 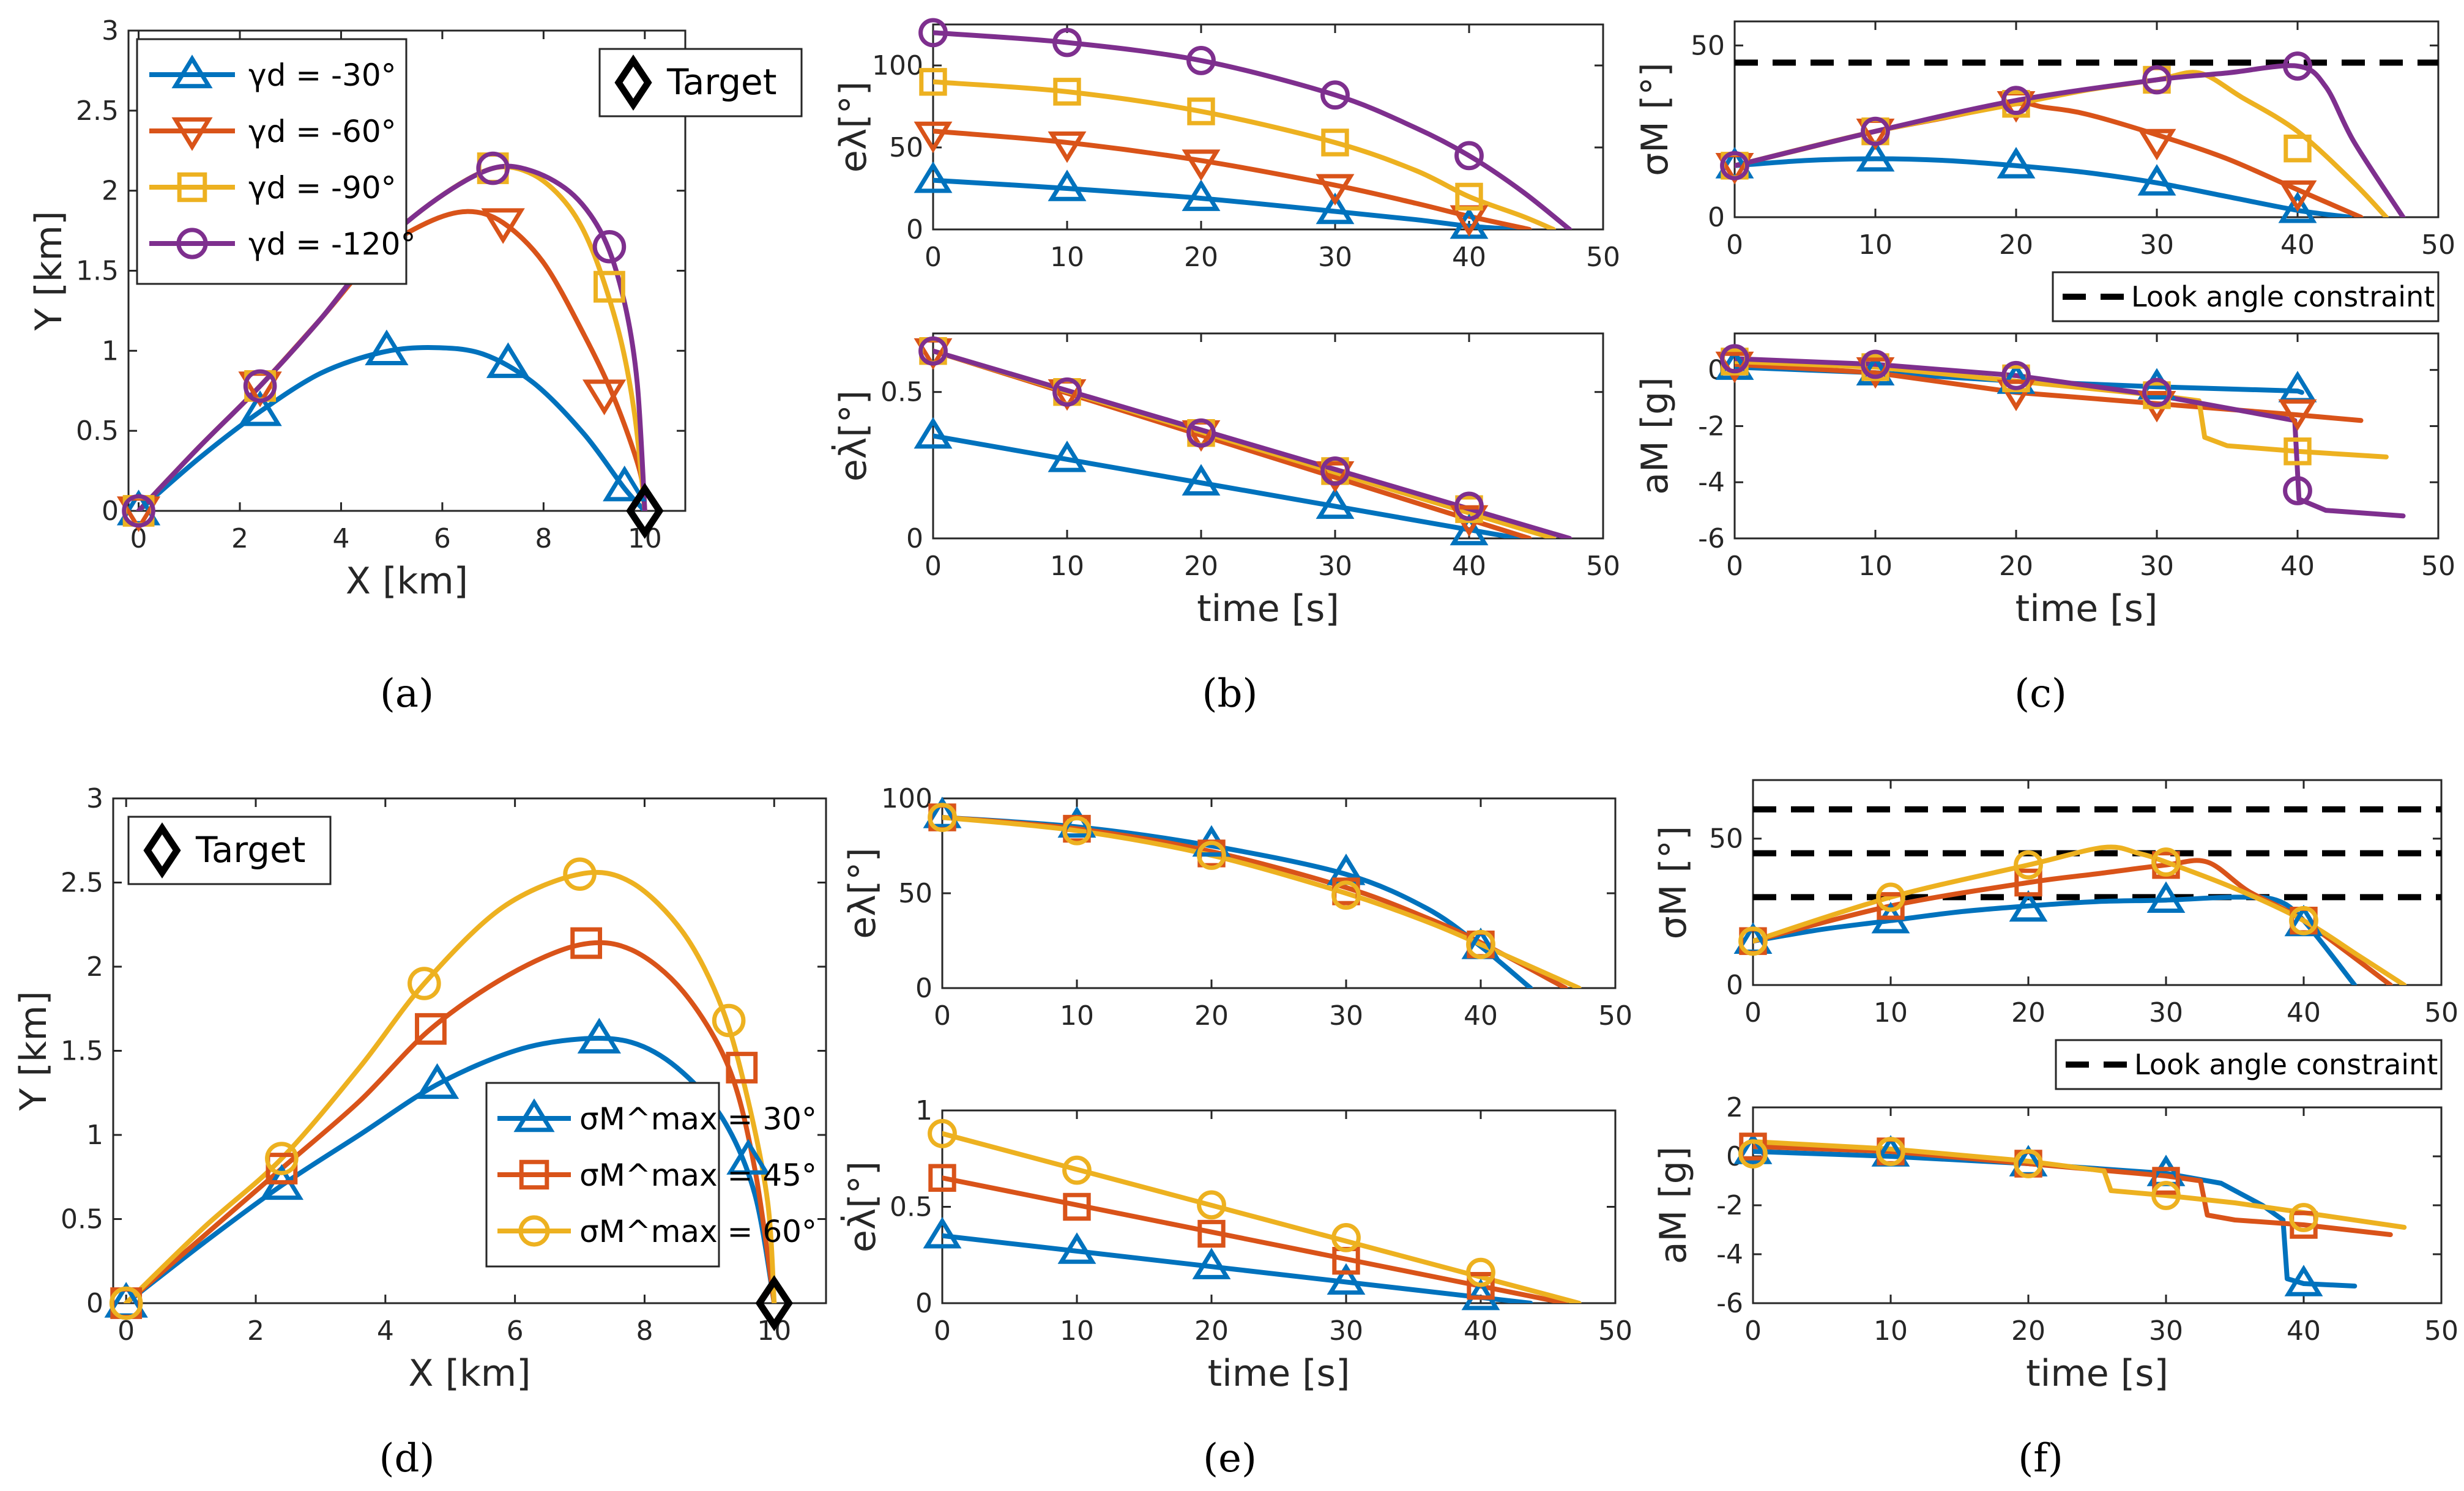 What do you see at coordinates (322, 75) in the screenshot?
I see `legend-label: γd = -30°` at bounding box center [322, 75].